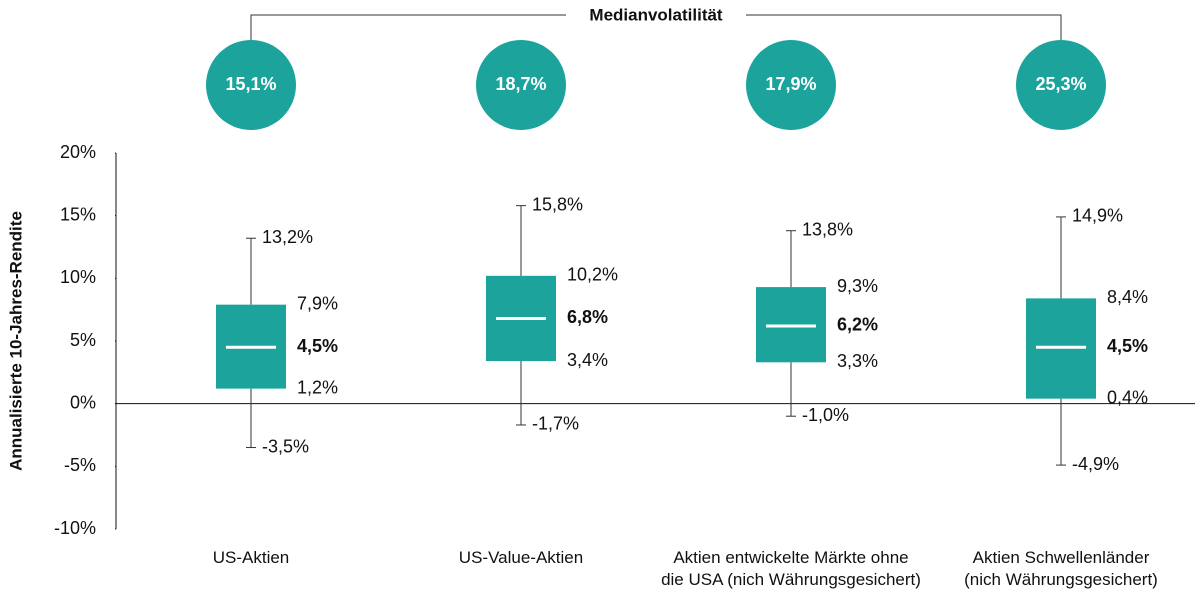 The image size is (1200, 600). What do you see at coordinates (555, 424) in the screenshot?
I see `min-label: -1,7%` at bounding box center [555, 424].